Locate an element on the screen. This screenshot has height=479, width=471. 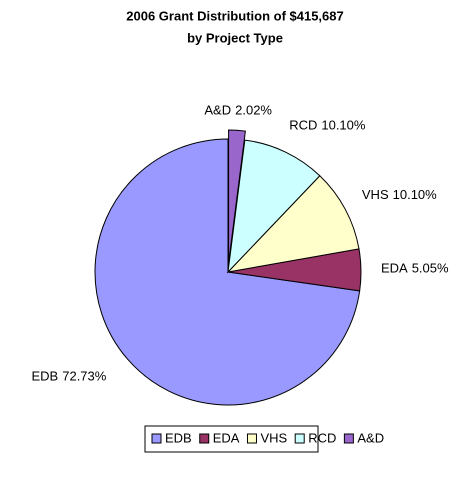
data-label-category: EDB is located at coordinates (45, 376).